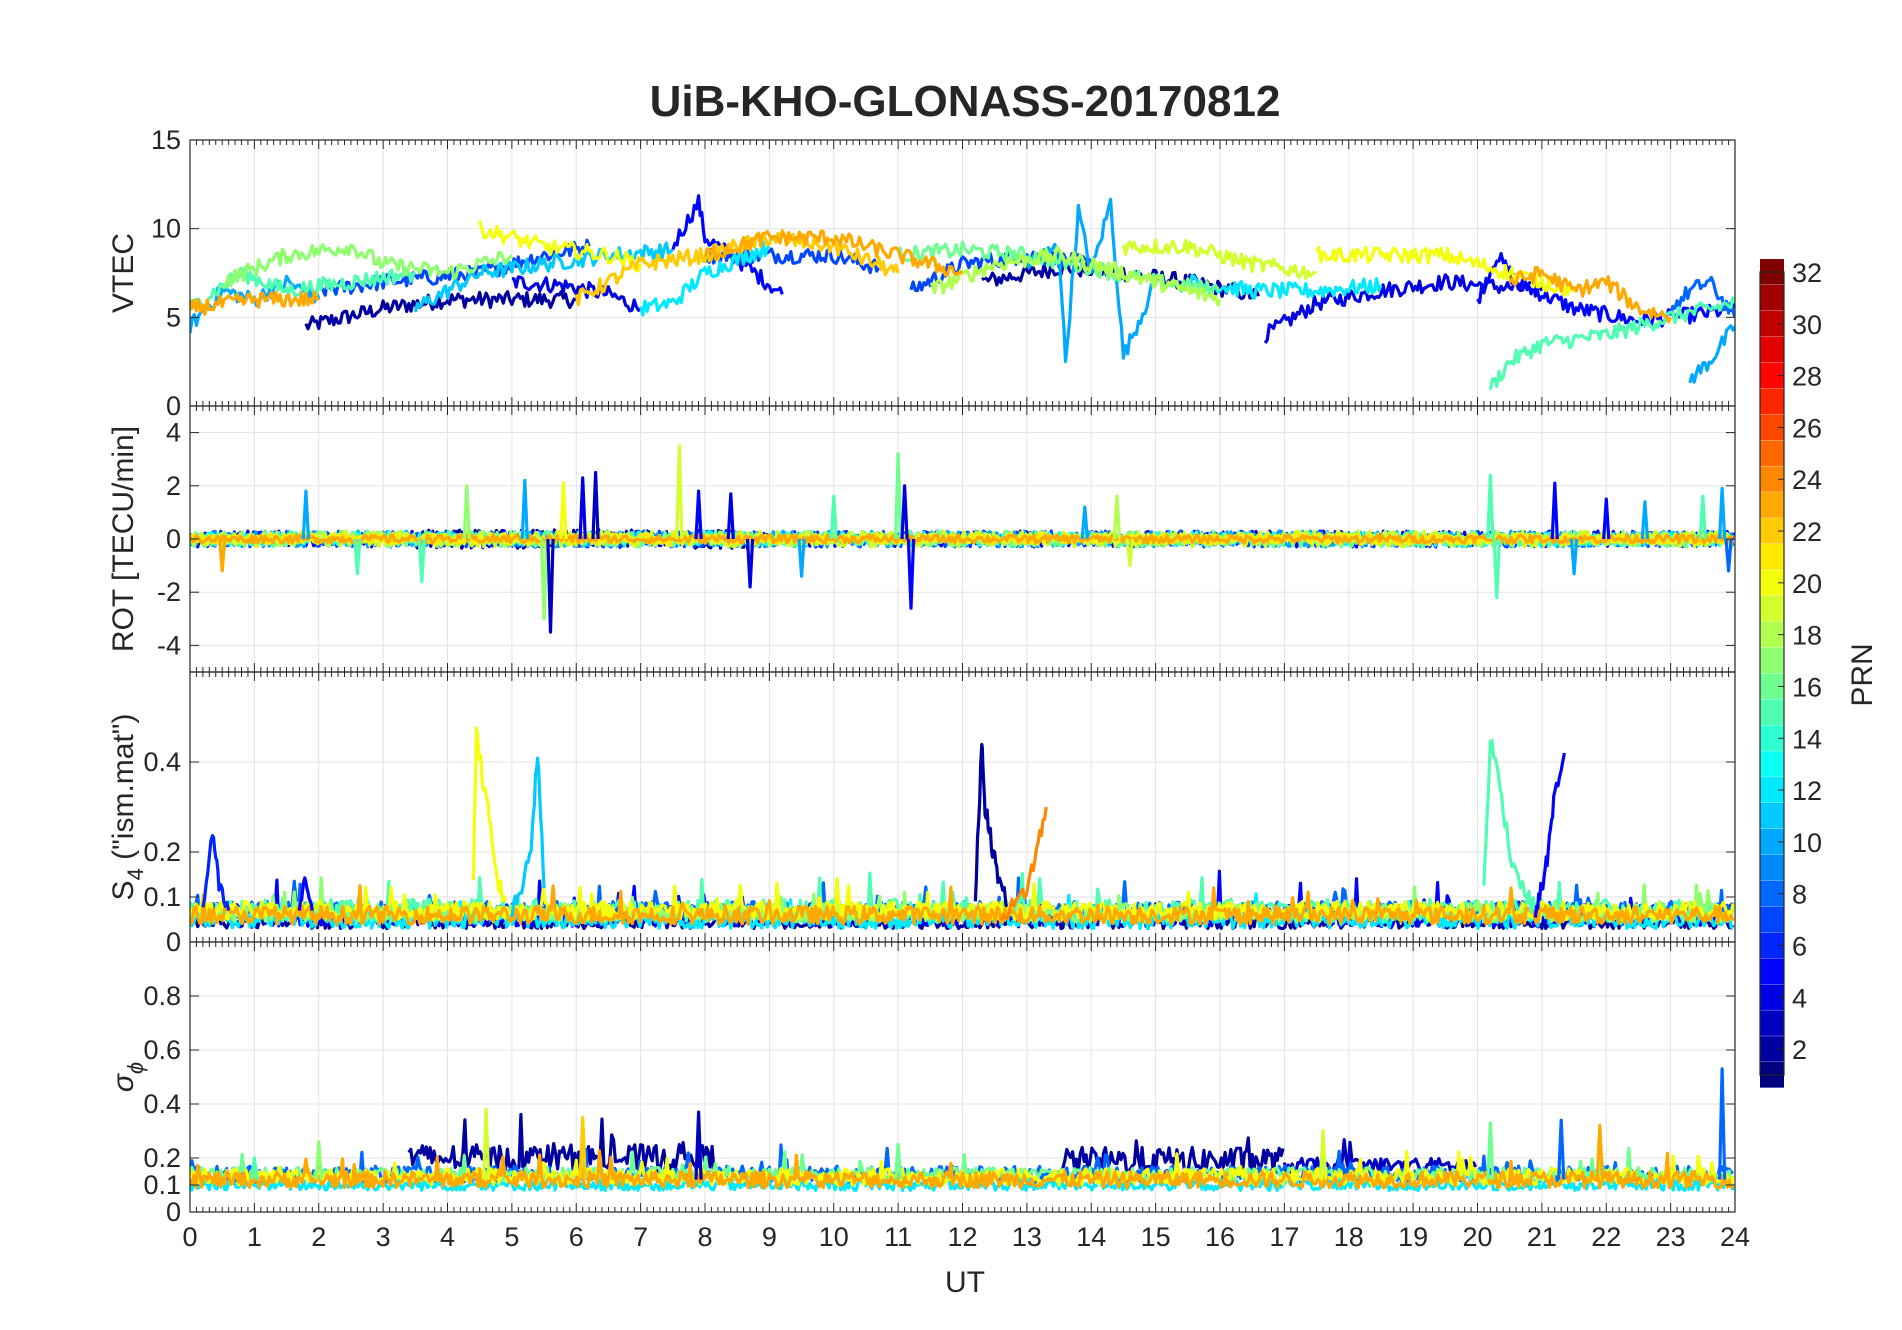 Image resolution: width=1902 pixels, height=1330 pixels. What do you see at coordinates (965, 101) in the screenshot?
I see `chart-title: UiB-KHO-GLONASS-20170812` at bounding box center [965, 101].